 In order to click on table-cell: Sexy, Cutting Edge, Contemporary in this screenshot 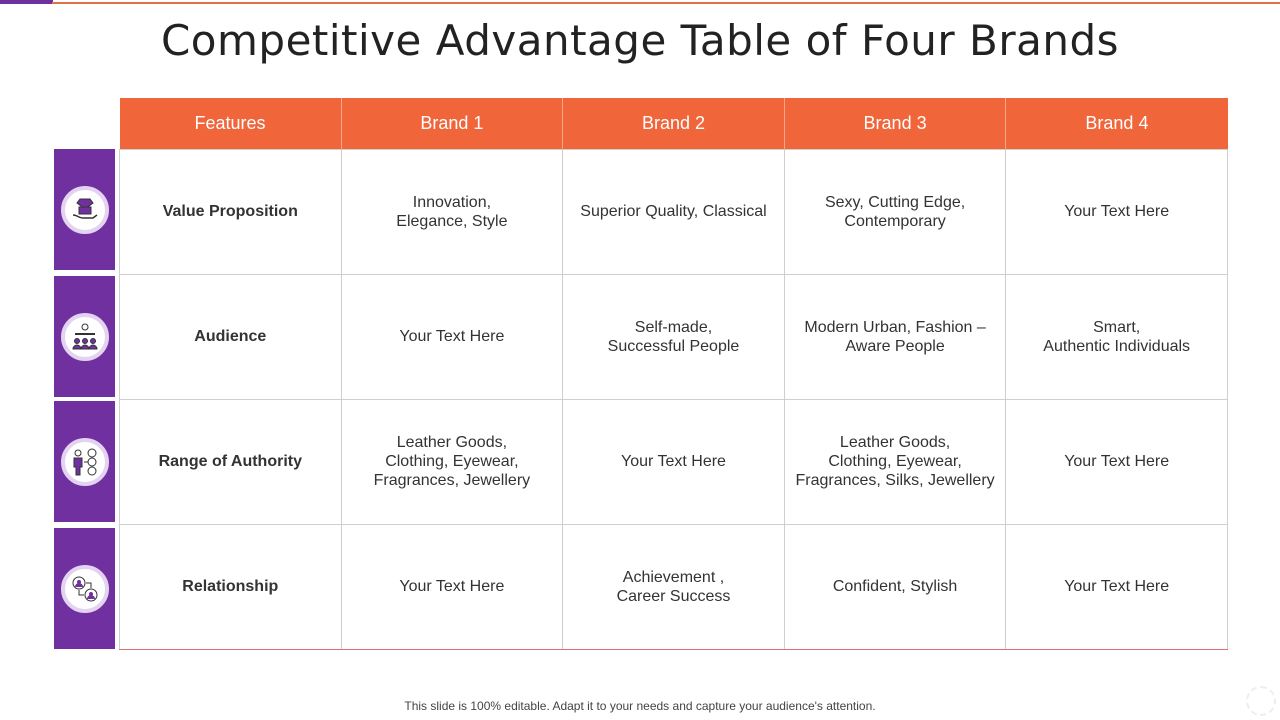, I will do `click(895, 211)`.